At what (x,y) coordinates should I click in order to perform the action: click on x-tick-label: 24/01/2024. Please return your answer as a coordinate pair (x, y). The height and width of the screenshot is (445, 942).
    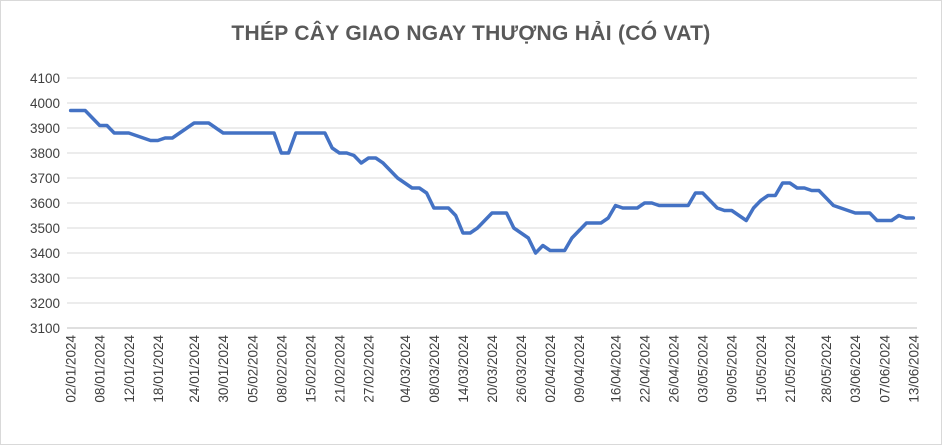
    Looking at the image, I should click on (194, 369).